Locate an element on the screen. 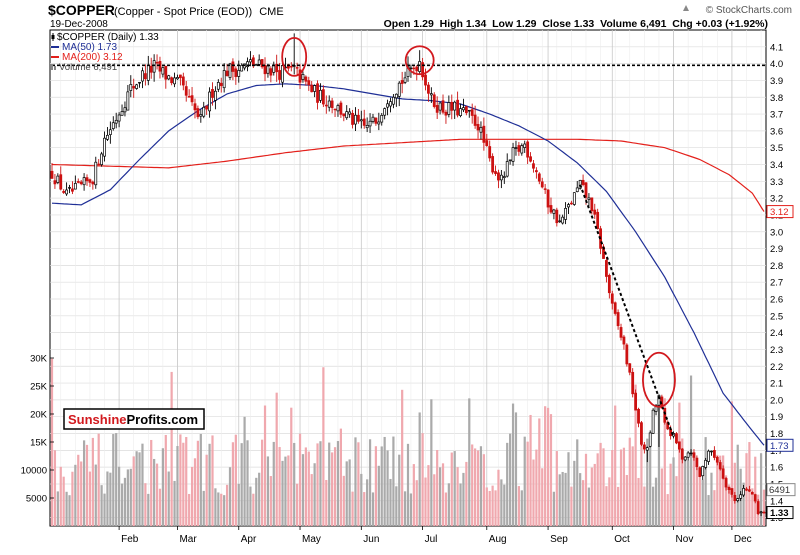  badge-frame is located at coordinates (780, 513).